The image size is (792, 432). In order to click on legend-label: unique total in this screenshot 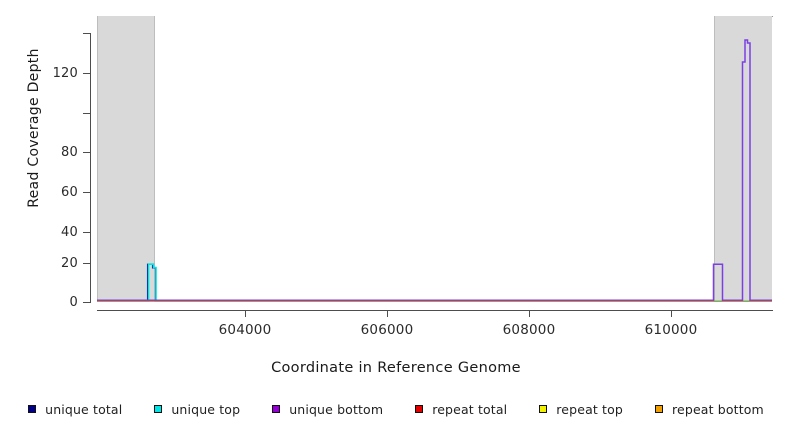, I will do `click(84, 409)`.